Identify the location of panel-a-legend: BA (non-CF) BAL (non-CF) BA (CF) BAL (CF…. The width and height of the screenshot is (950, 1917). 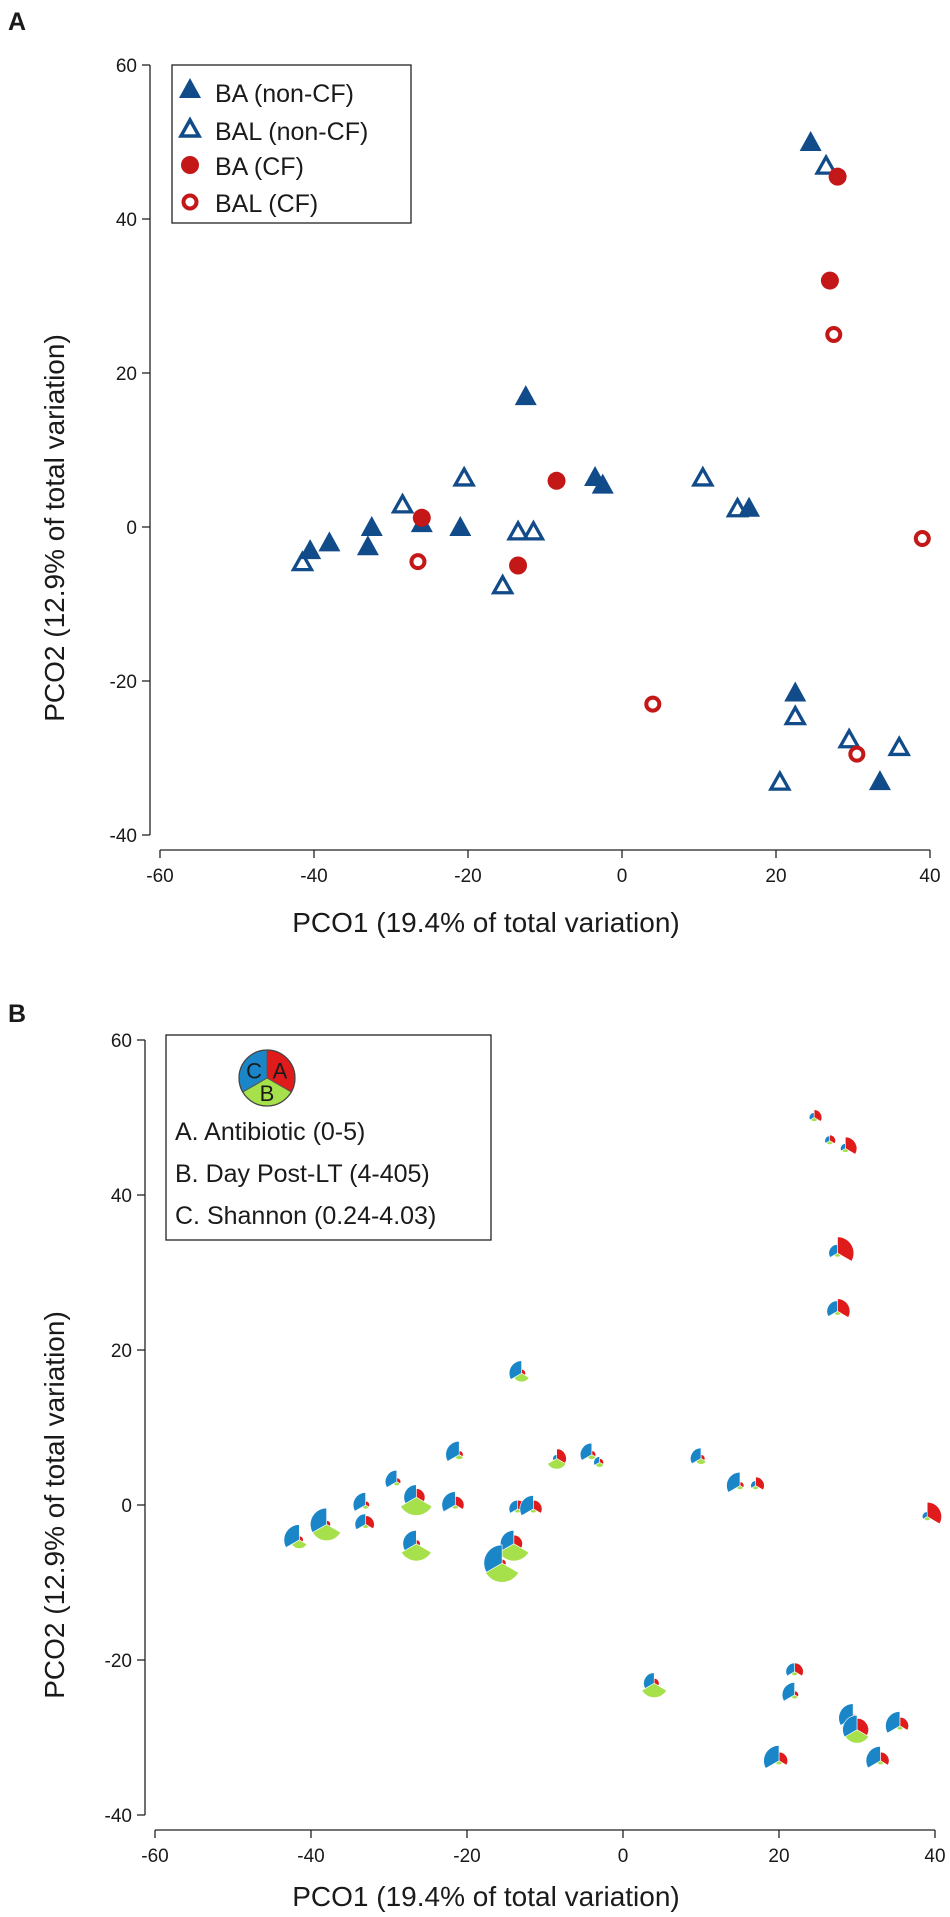
(291, 144).